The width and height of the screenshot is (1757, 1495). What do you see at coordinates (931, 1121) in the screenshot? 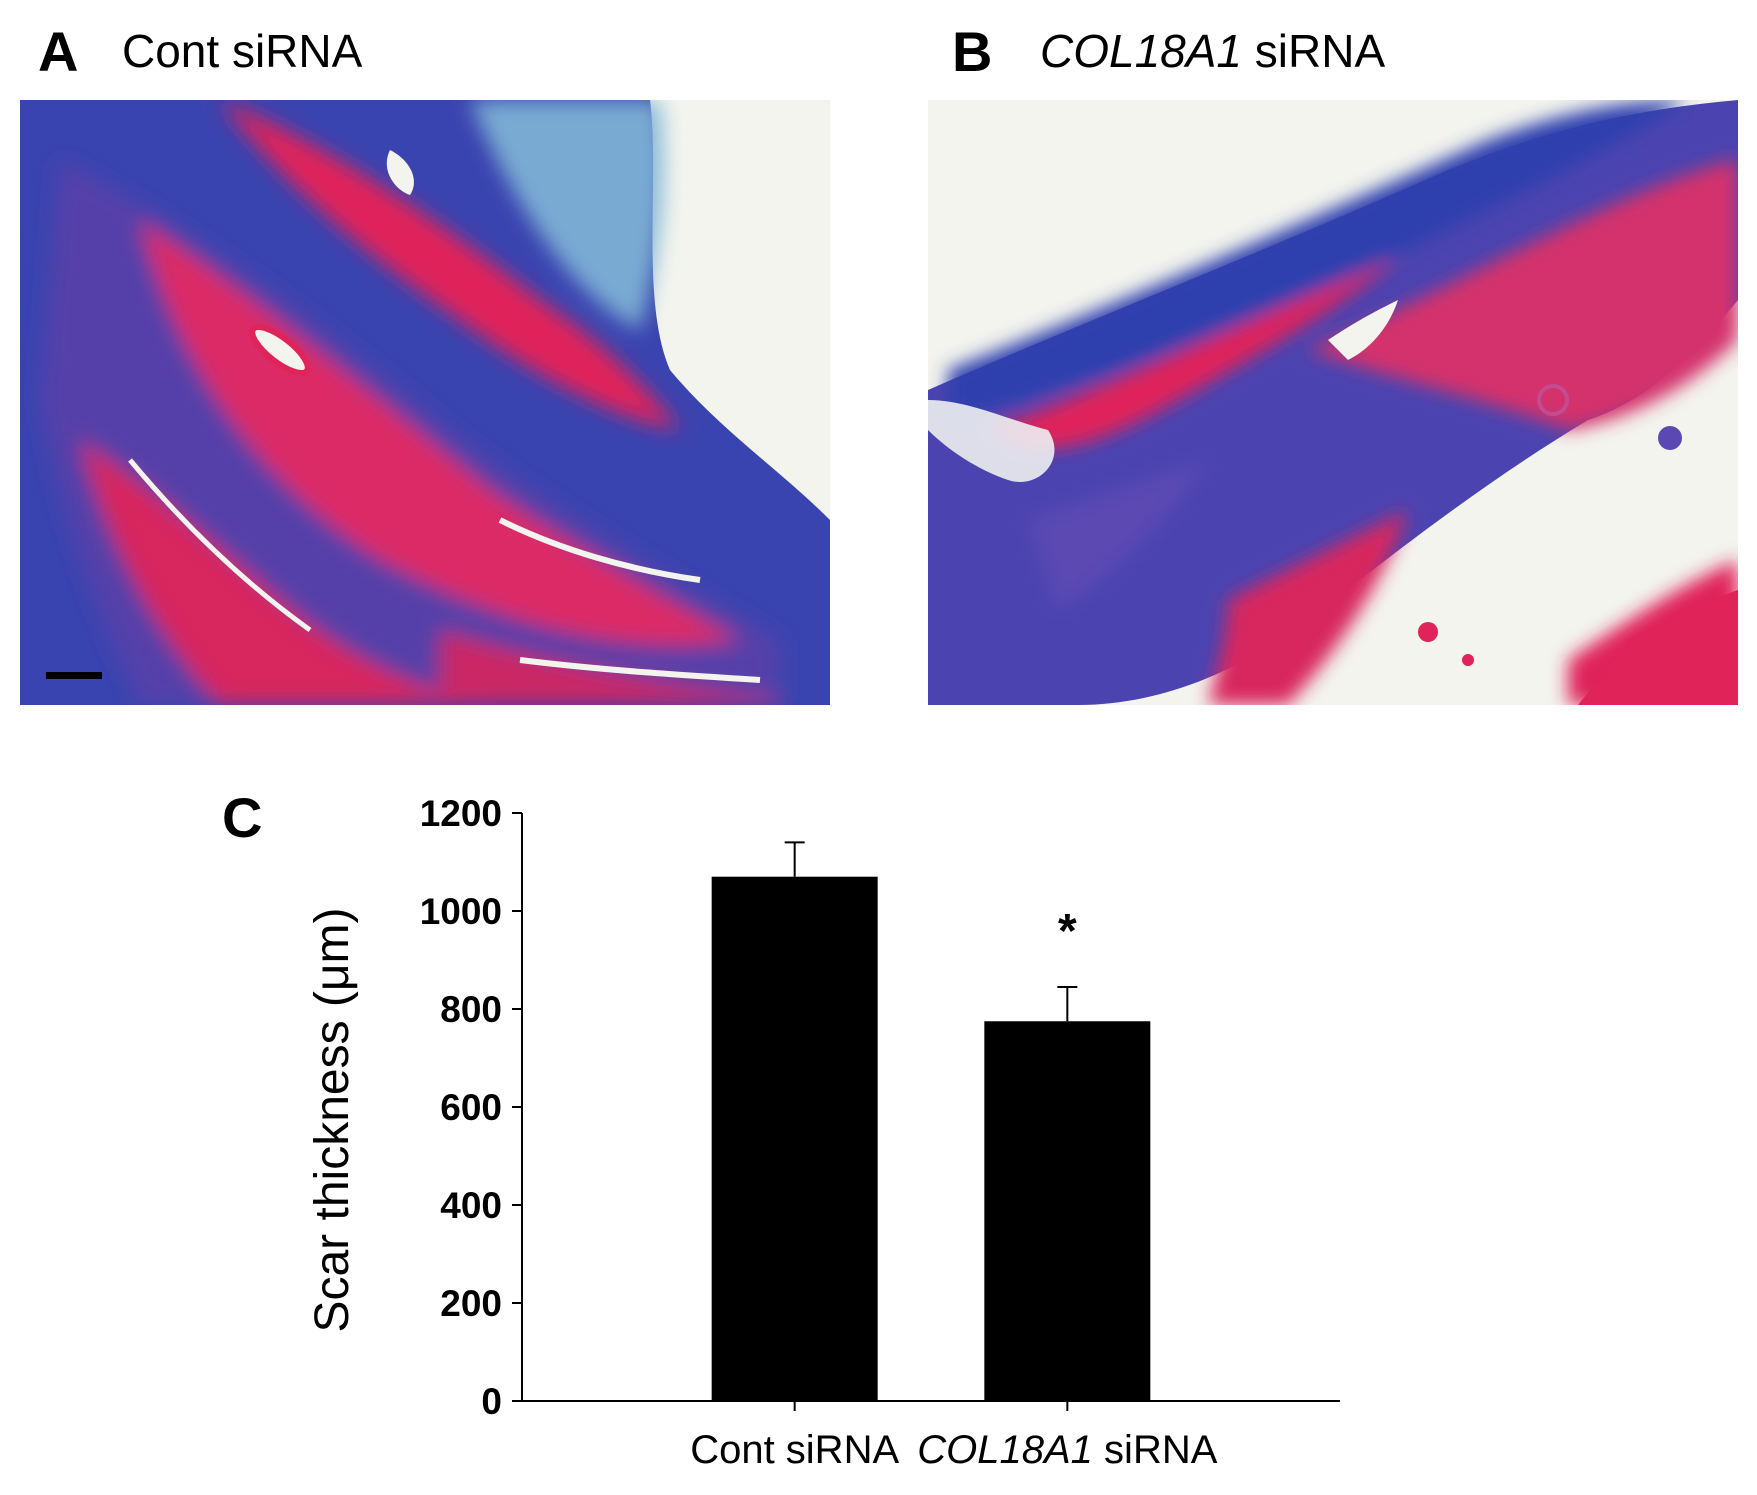
I see `bars: *` at bounding box center [931, 1121].